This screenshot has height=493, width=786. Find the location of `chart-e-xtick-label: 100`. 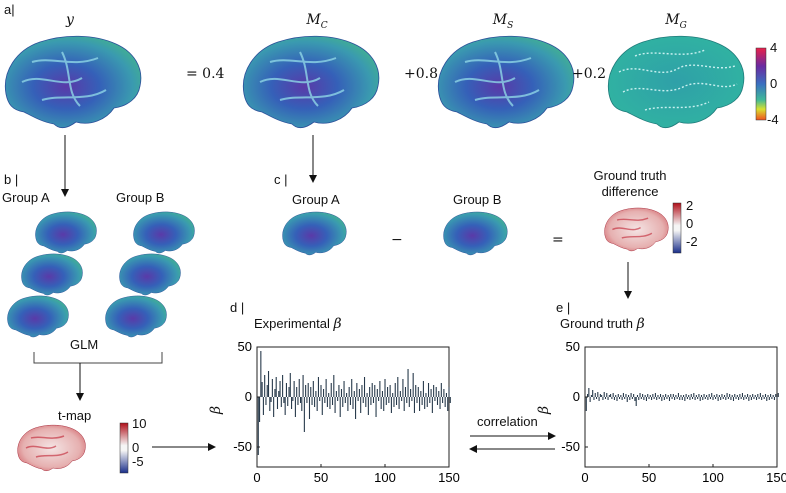

chart-e-xtick-label: 100 is located at coordinates (713, 477).